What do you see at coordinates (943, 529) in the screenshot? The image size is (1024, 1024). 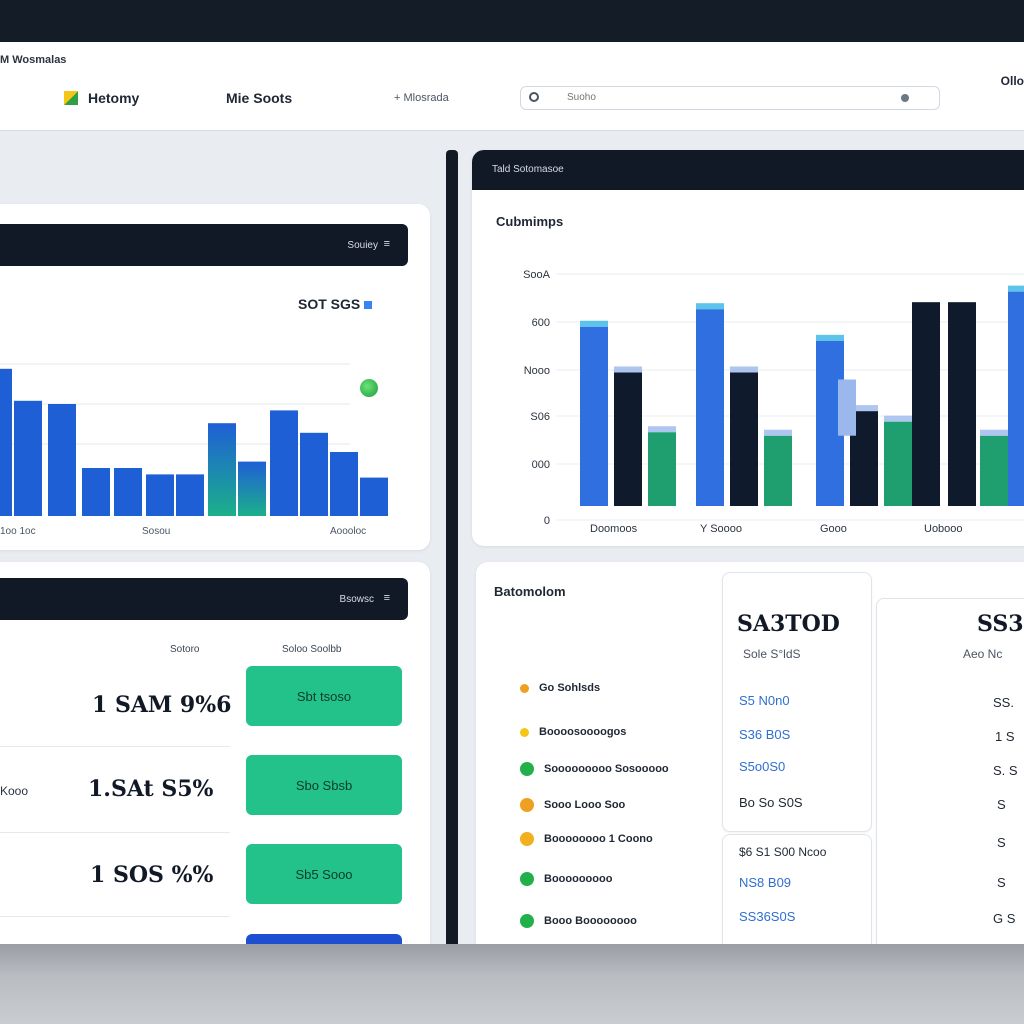 I see `x-tick-label: Uobooo` at bounding box center [943, 529].